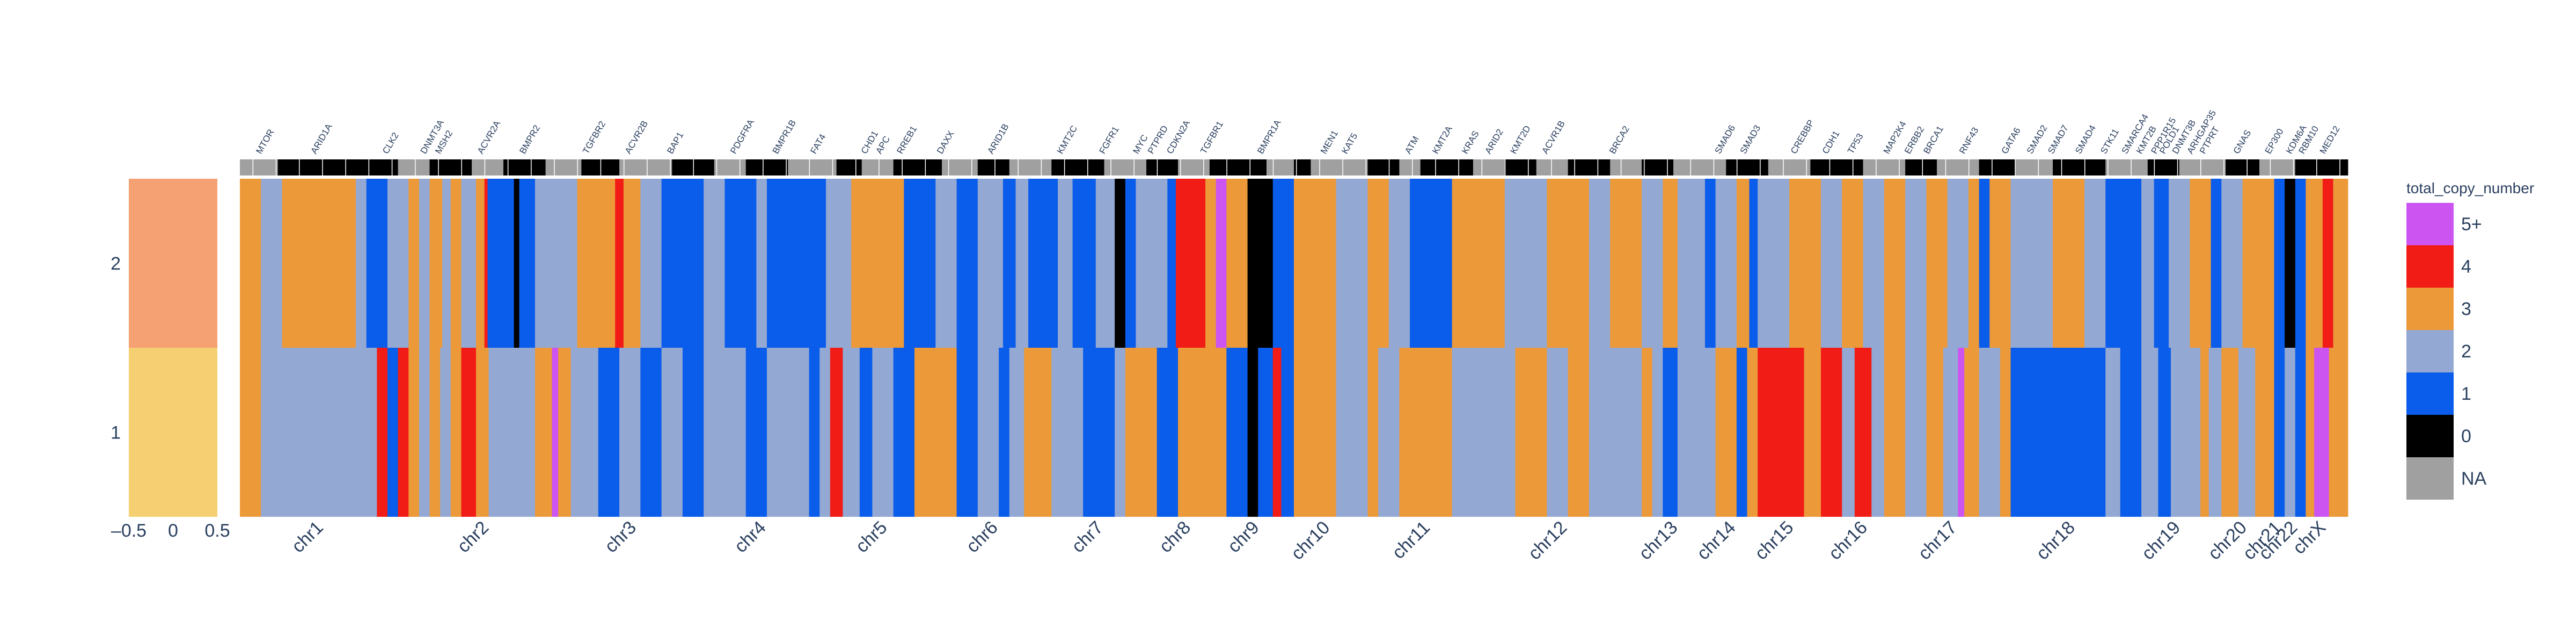 Image resolution: width=2576 pixels, height=644 pixels. I want to click on legend-label: 3, so click(2466, 309).